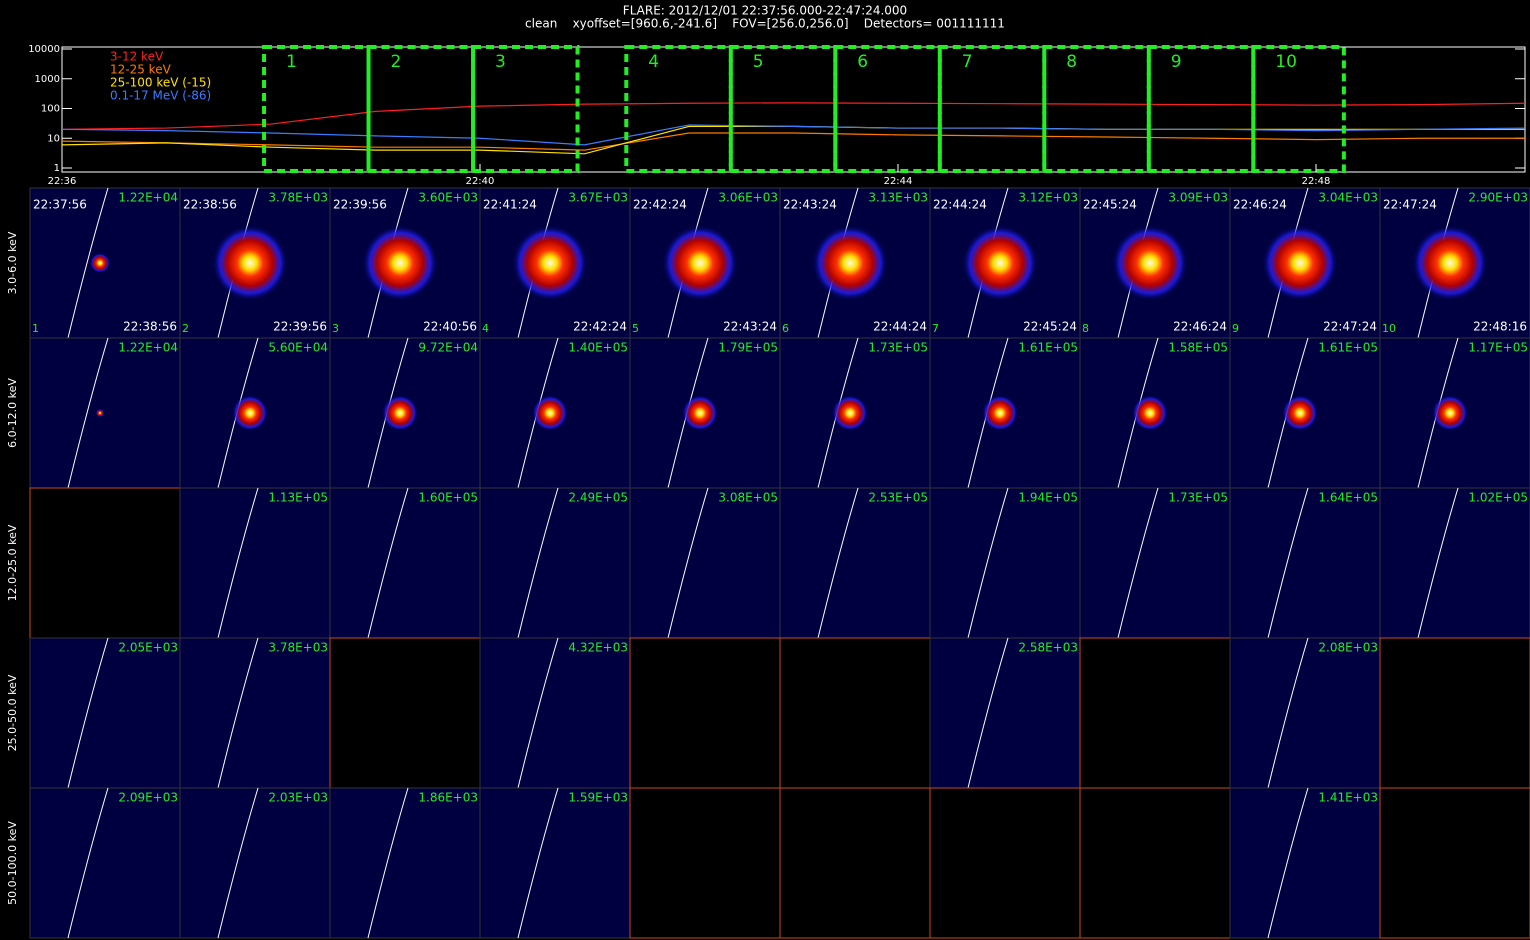  What do you see at coordinates (448, 498) in the screenshot?
I see `max-label: 1.60E+05` at bounding box center [448, 498].